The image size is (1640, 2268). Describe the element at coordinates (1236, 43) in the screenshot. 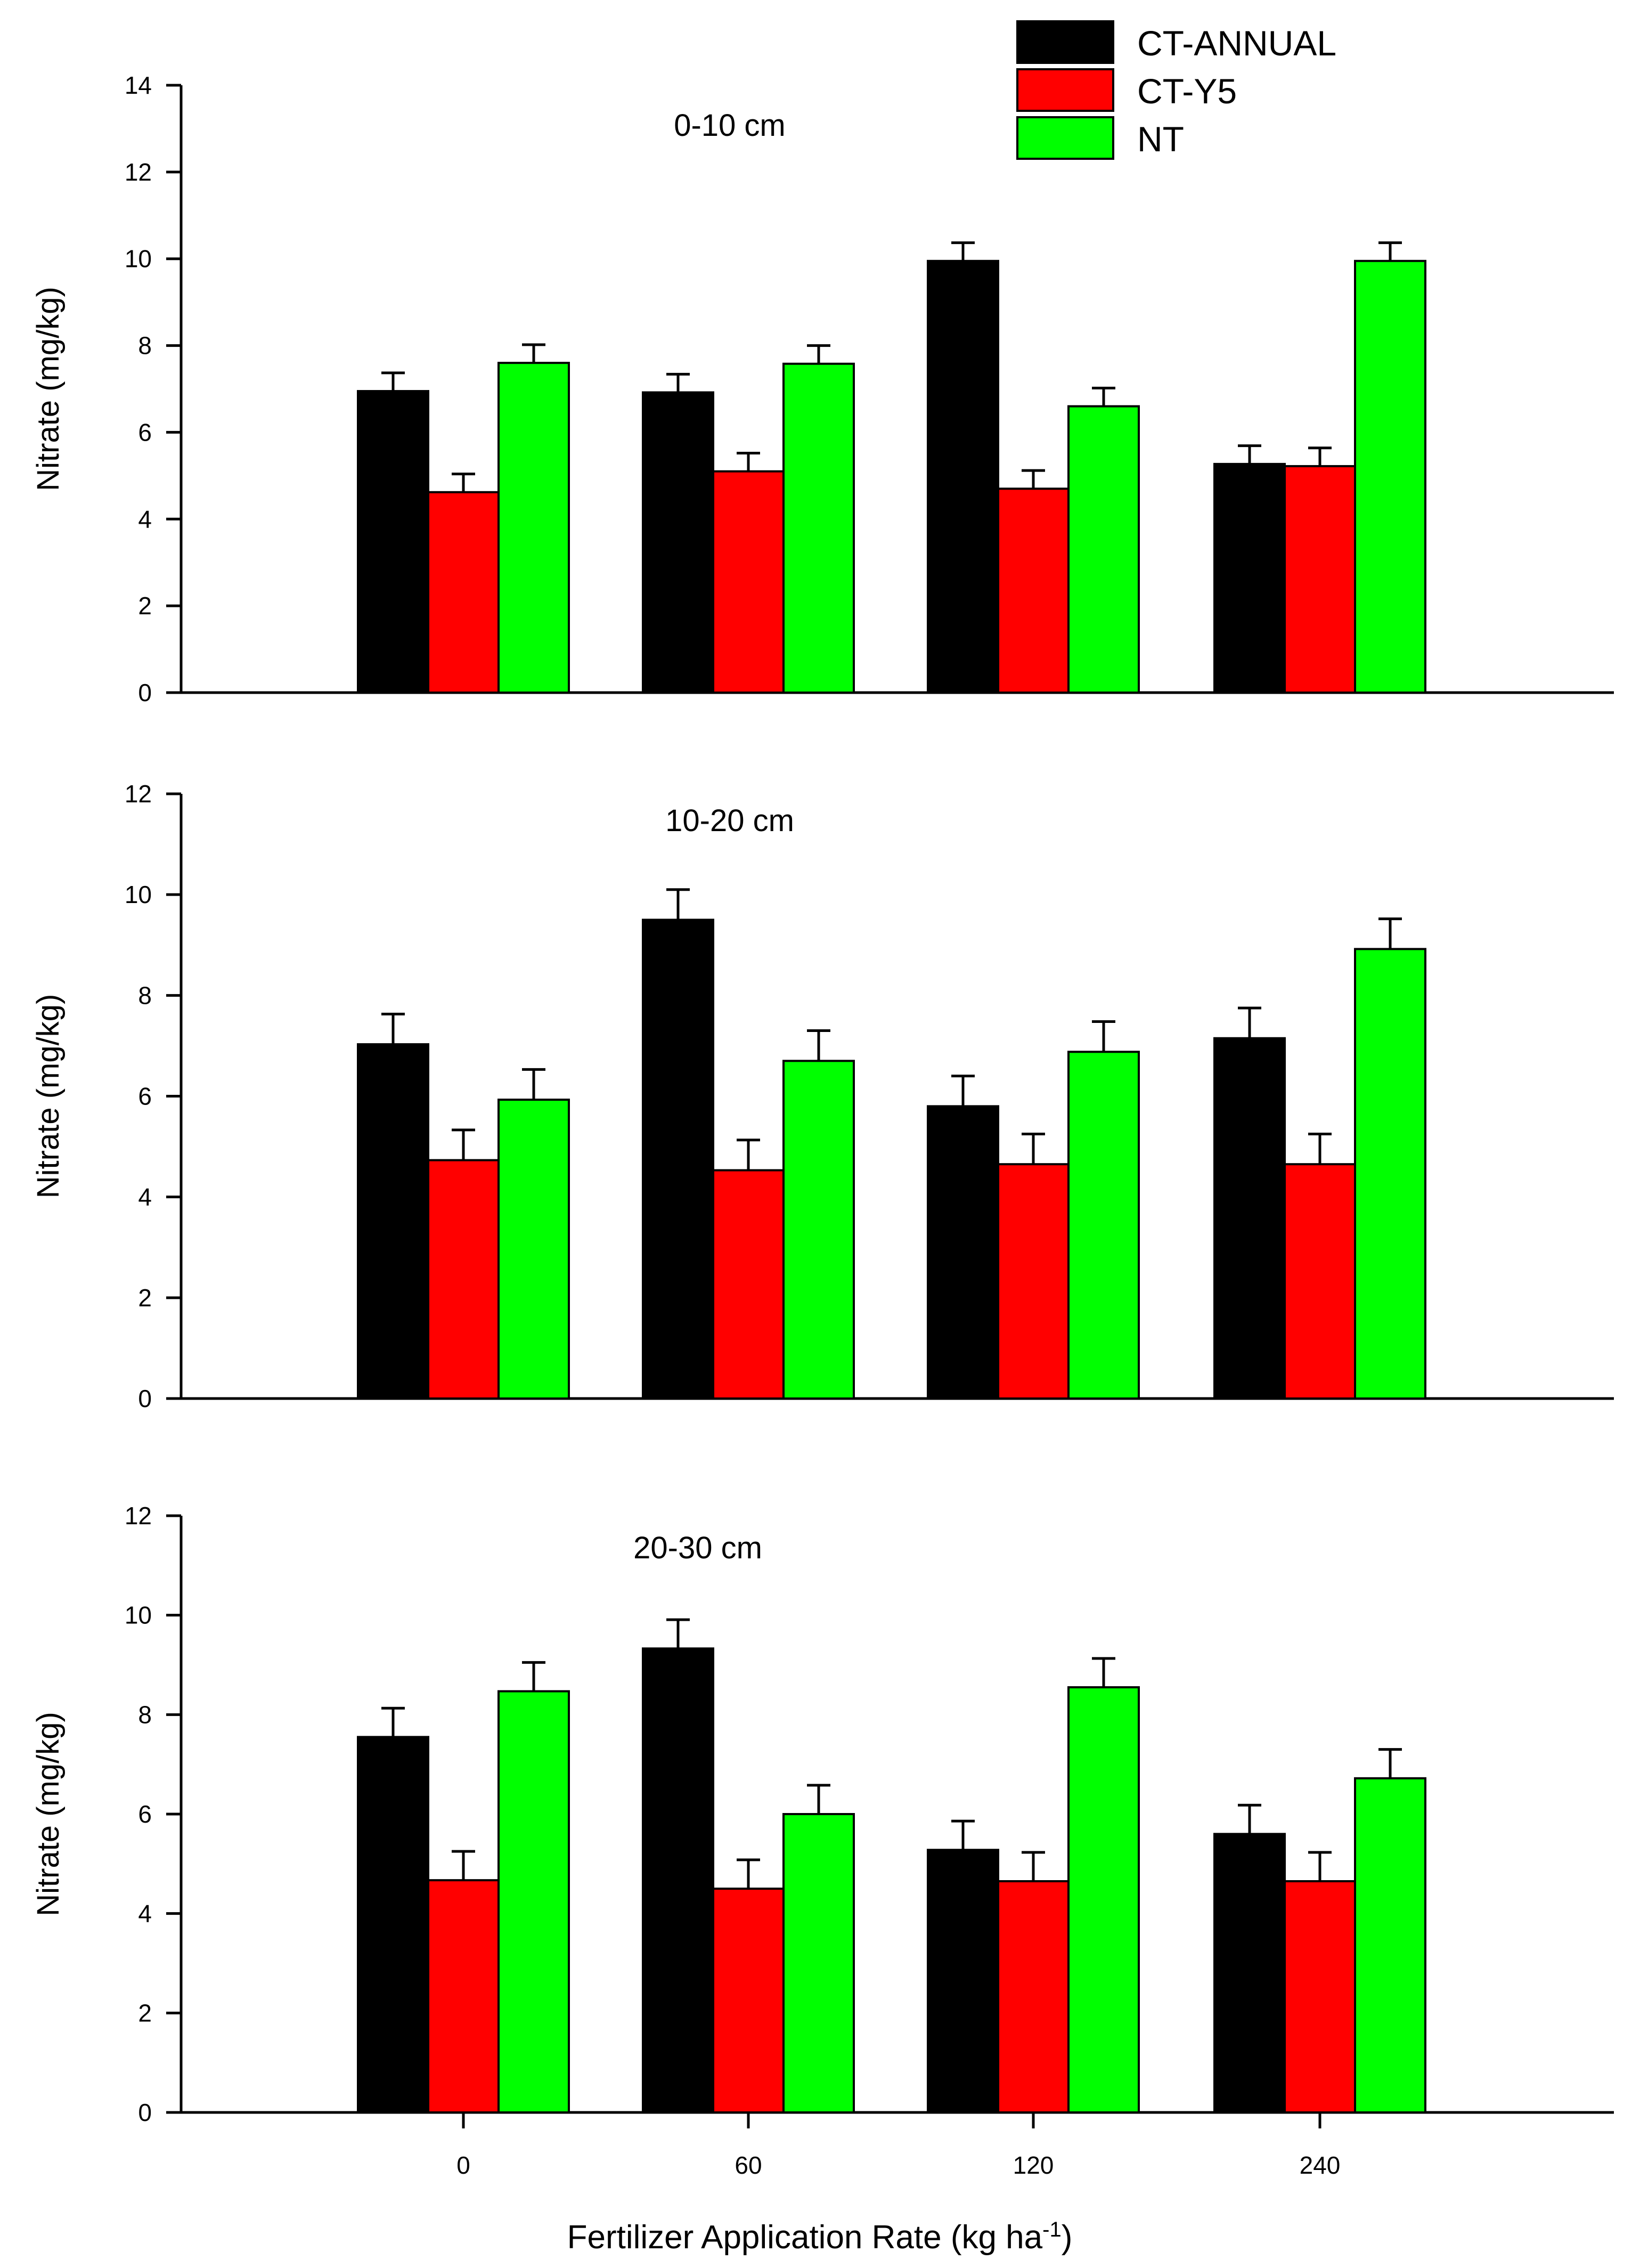

I see `legend-label: CT-ANNUAL` at that location.